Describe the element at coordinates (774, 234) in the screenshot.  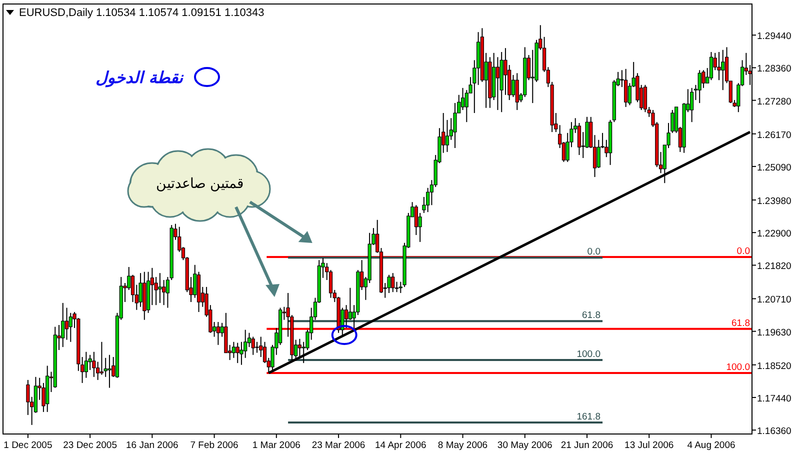
I see `ytick-label: 1.22900` at that location.